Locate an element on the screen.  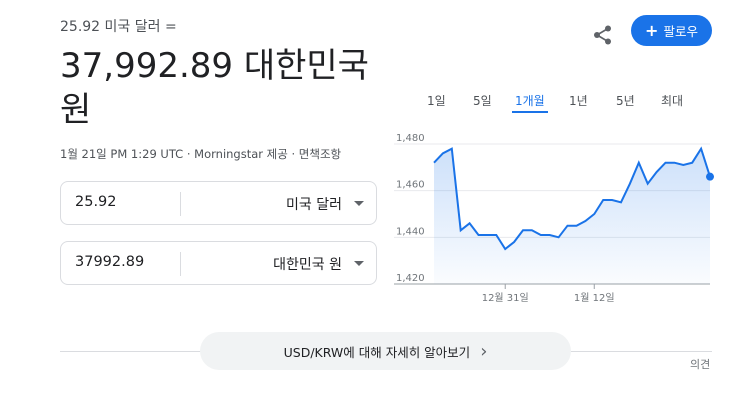
tab-5-year: 5년 is located at coordinates (625, 101).